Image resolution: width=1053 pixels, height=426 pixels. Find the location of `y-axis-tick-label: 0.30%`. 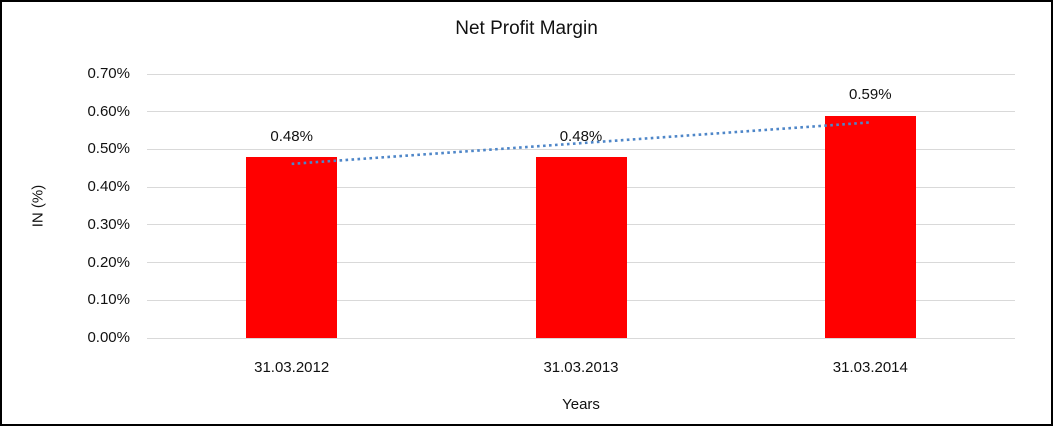

y-axis-tick-label: 0.30% is located at coordinates (108, 224).